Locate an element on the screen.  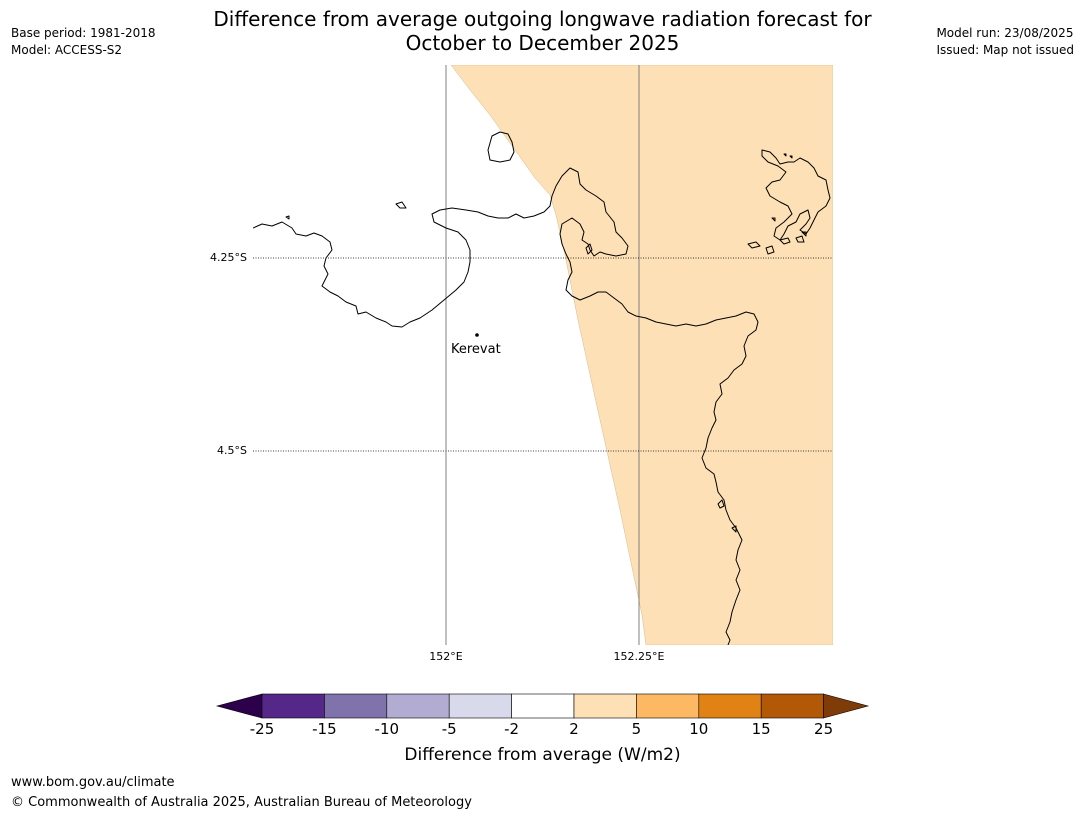
colorbar-extend-high is located at coordinates (846, 706).